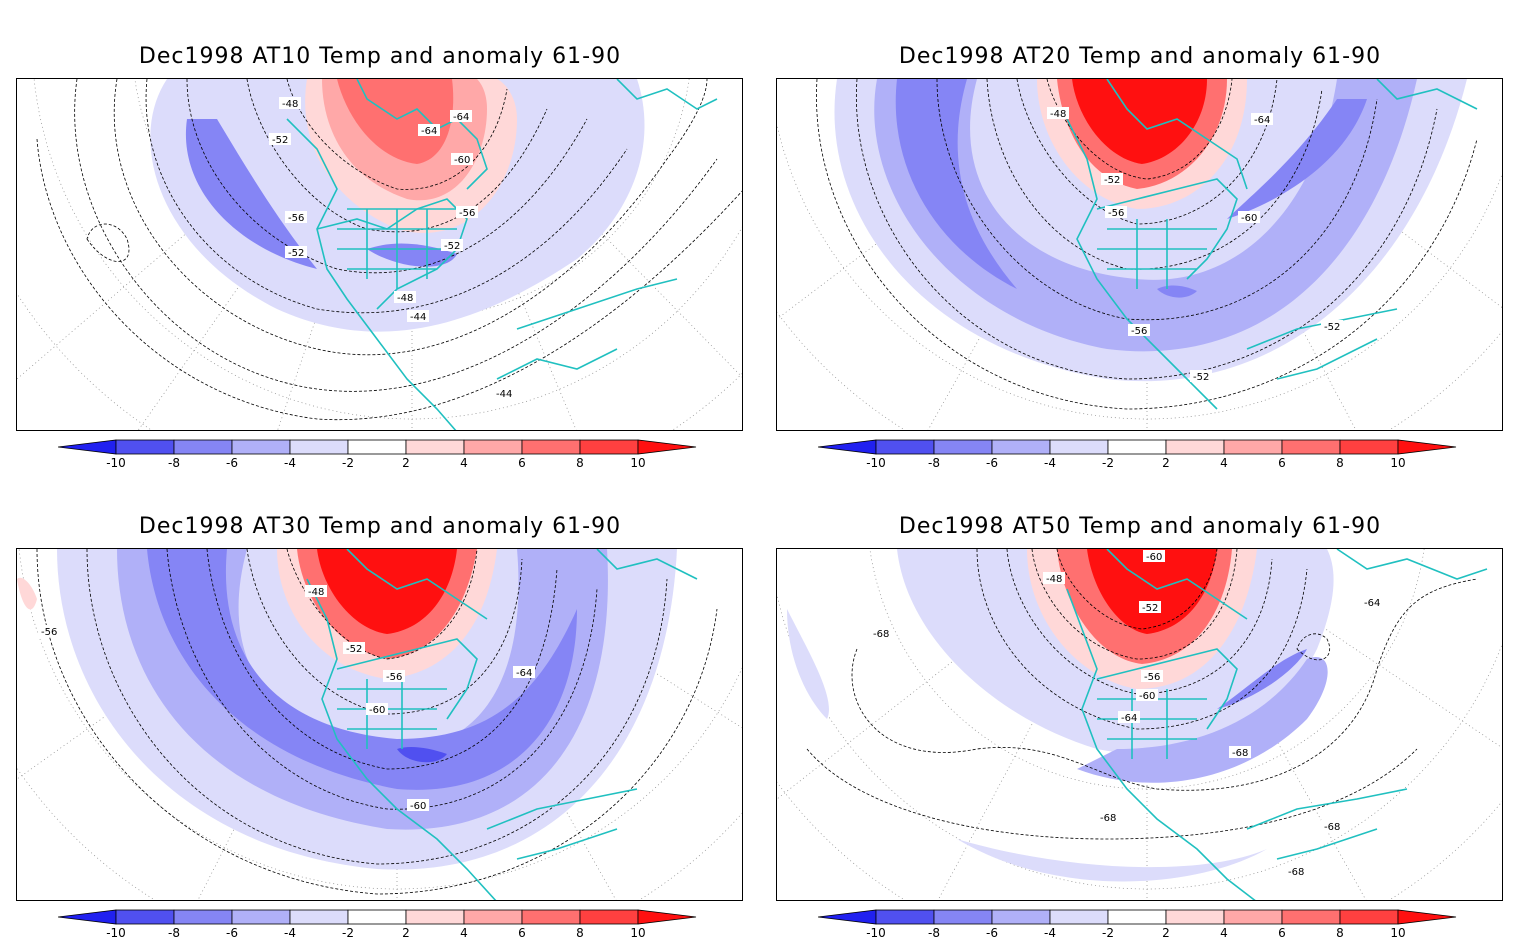 Image resolution: width=1520 pixels, height=940 pixels. I want to click on contour-labels: -48 -52 -56 -64 -60 -60 -56, so click(286, 698).